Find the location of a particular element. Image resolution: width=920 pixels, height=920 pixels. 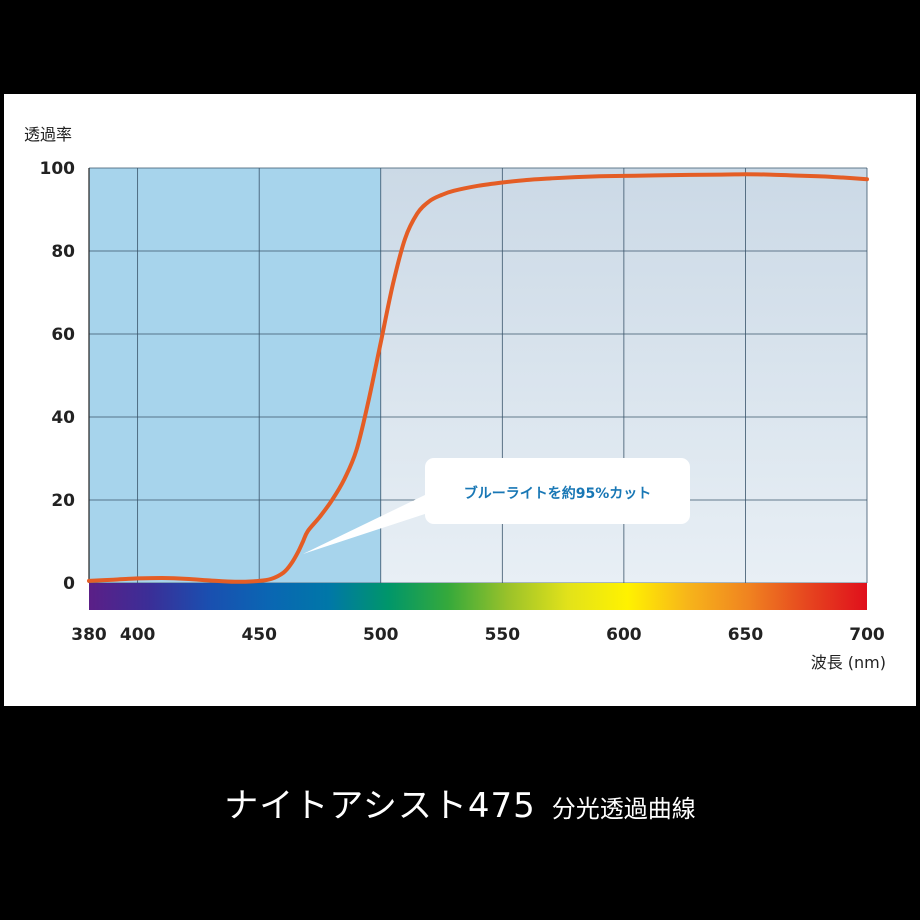

product-name: ナイトアシスト475 is located at coordinates (380, 806).